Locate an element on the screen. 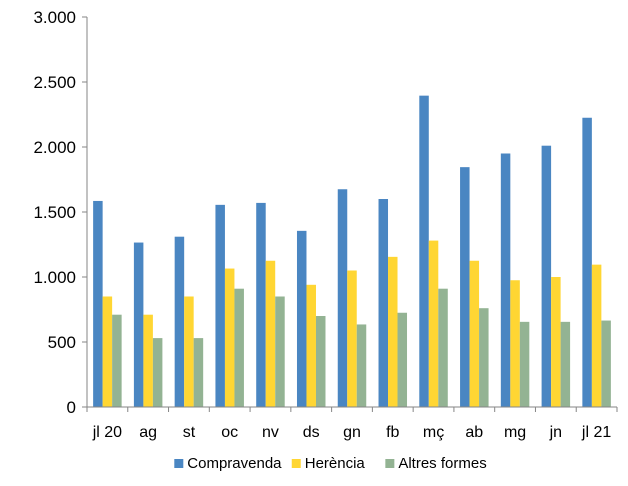 This screenshot has width=628, height=486. x-tick-label: oc is located at coordinates (229, 432).